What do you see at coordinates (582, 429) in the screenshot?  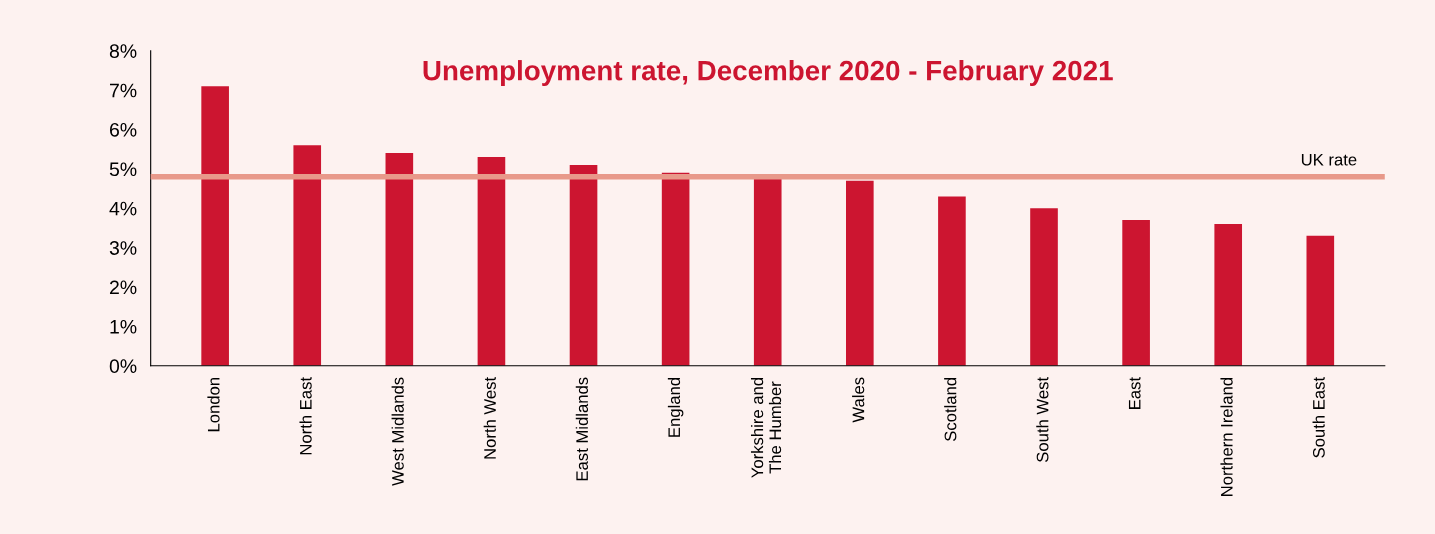 I see `x-tick-label: East Midlands` at bounding box center [582, 429].